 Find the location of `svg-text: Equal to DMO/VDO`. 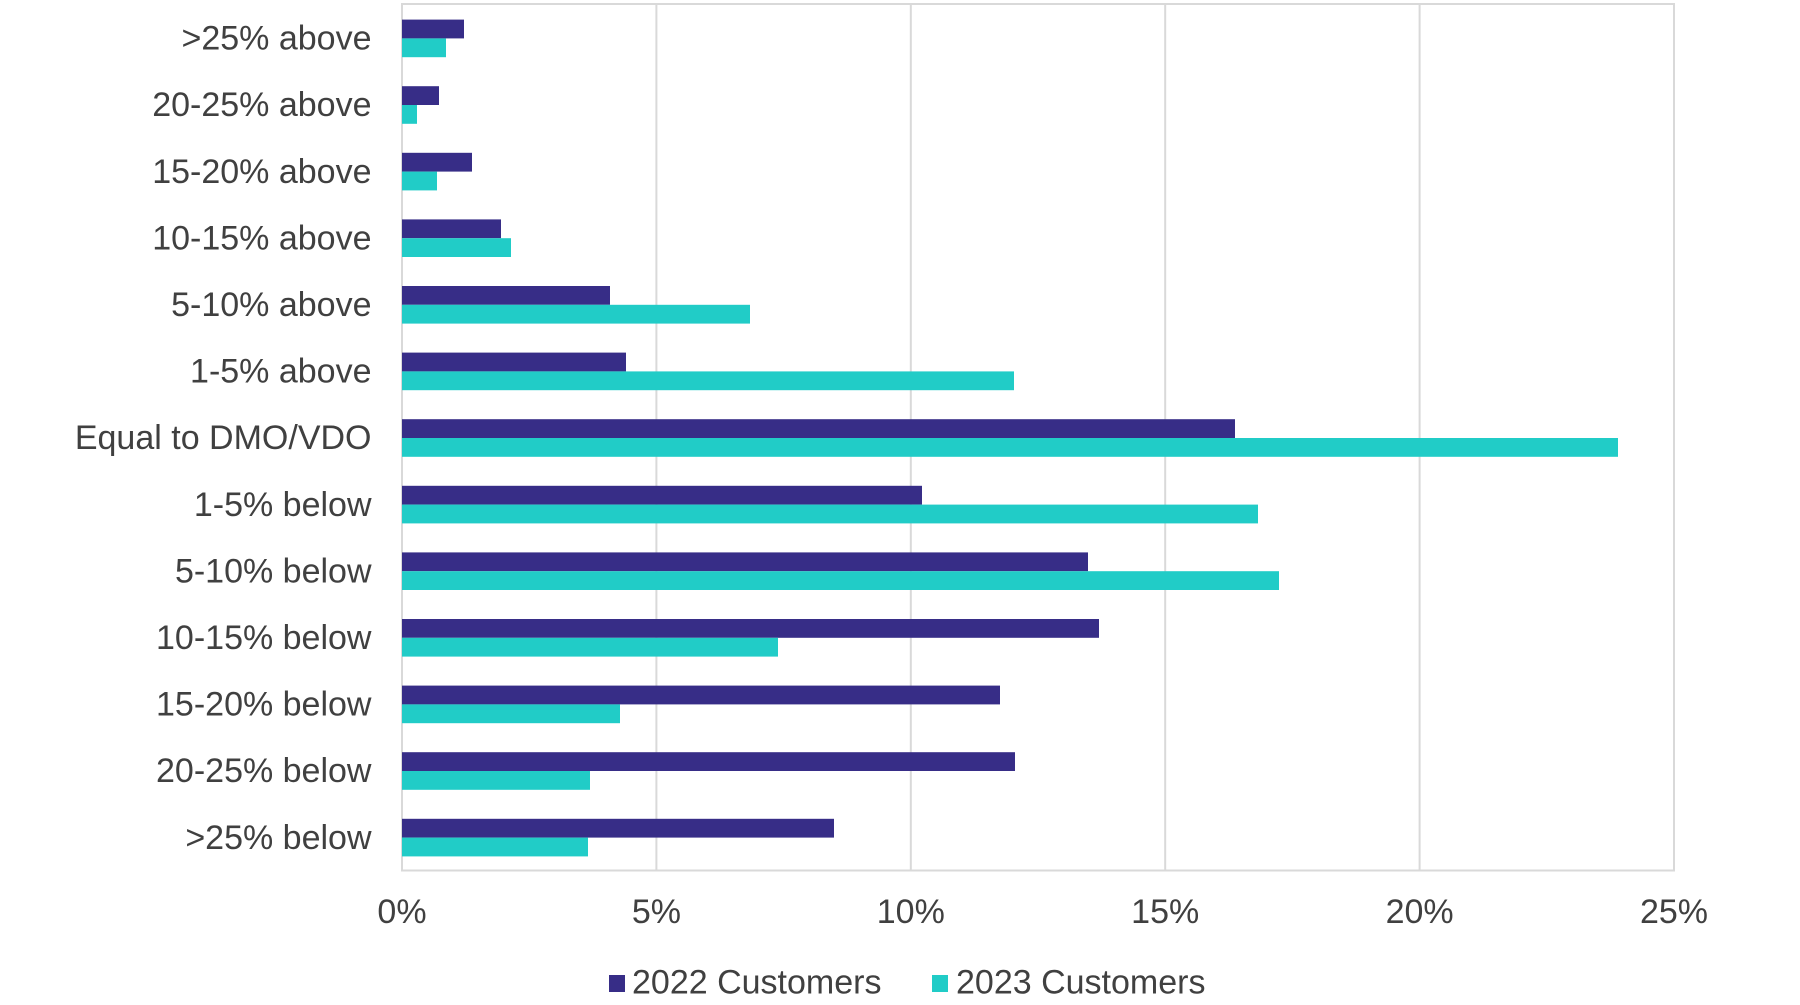

svg-text: Equal to DMO/VDO is located at coordinates (223, 438).